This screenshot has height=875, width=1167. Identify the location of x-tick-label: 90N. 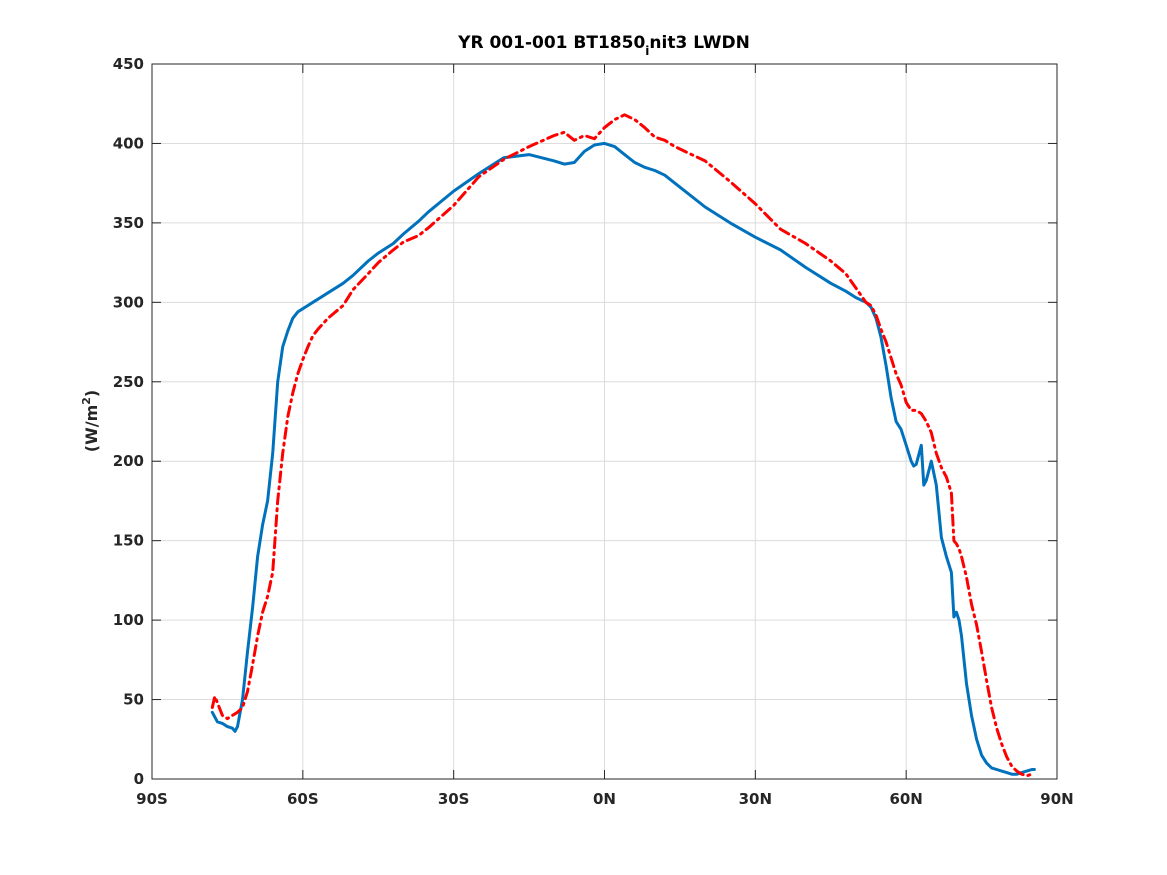
(1056, 799).